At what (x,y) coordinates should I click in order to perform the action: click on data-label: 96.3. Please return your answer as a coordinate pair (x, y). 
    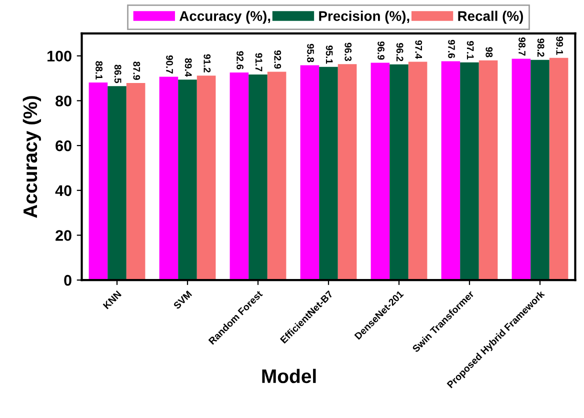
    Looking at the image, I should click on (348, 52).